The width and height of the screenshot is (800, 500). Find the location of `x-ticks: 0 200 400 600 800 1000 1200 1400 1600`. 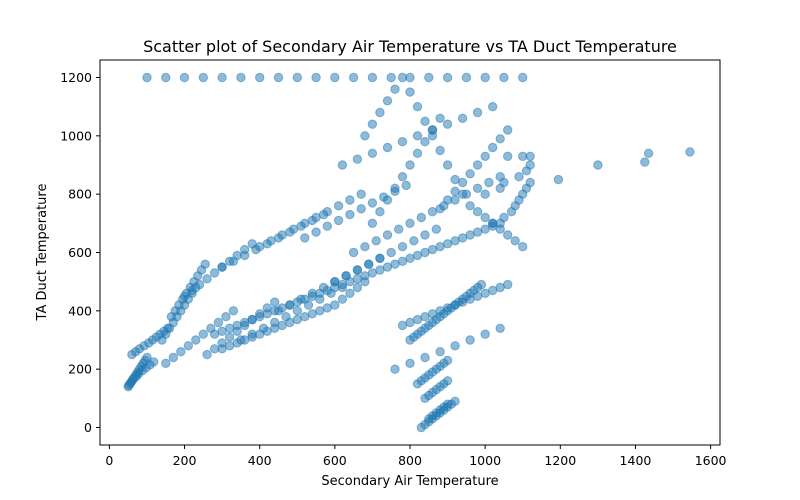

x-ticks: 0 200 400 600 800 1000 1200 1400 1600 is located at coordinates (416, 456).